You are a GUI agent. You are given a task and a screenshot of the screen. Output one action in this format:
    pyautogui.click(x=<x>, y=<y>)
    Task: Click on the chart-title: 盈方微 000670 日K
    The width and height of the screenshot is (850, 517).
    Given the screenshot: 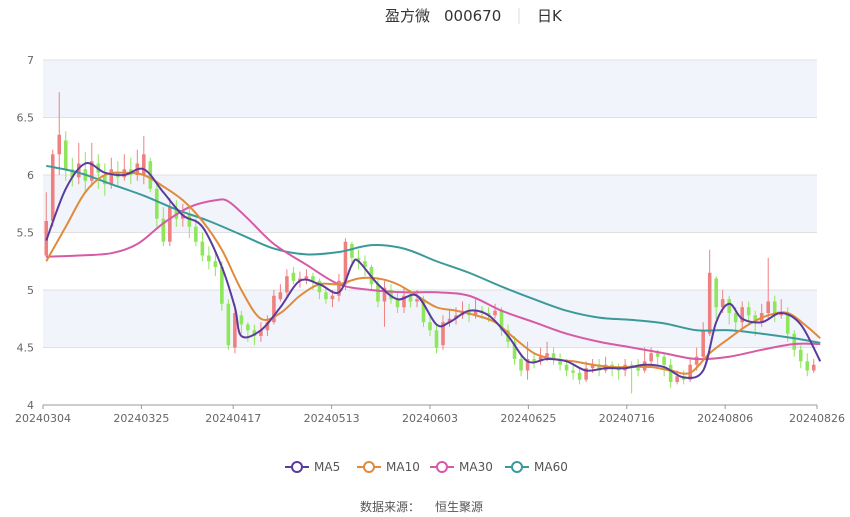 What is the action you would take?
    pyautogui.click(x=474, y=16)
    